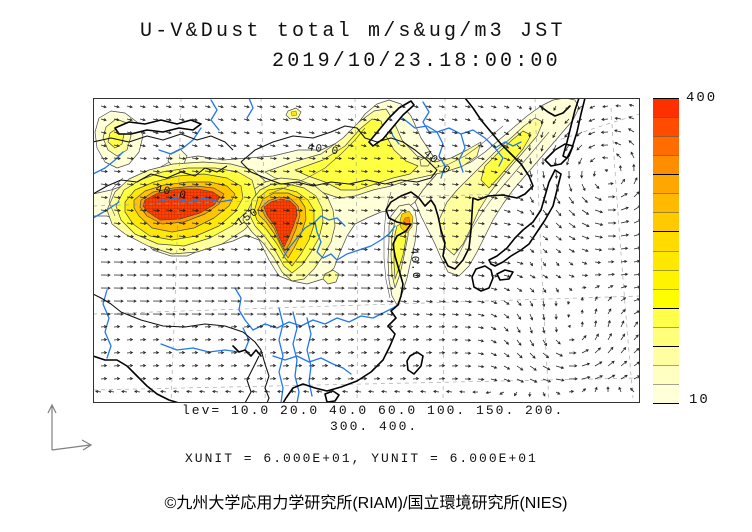 The height and width of the screenshot is (532, 752). I want to click on contour-levels-line2: 300. 400., so click(374, 426).